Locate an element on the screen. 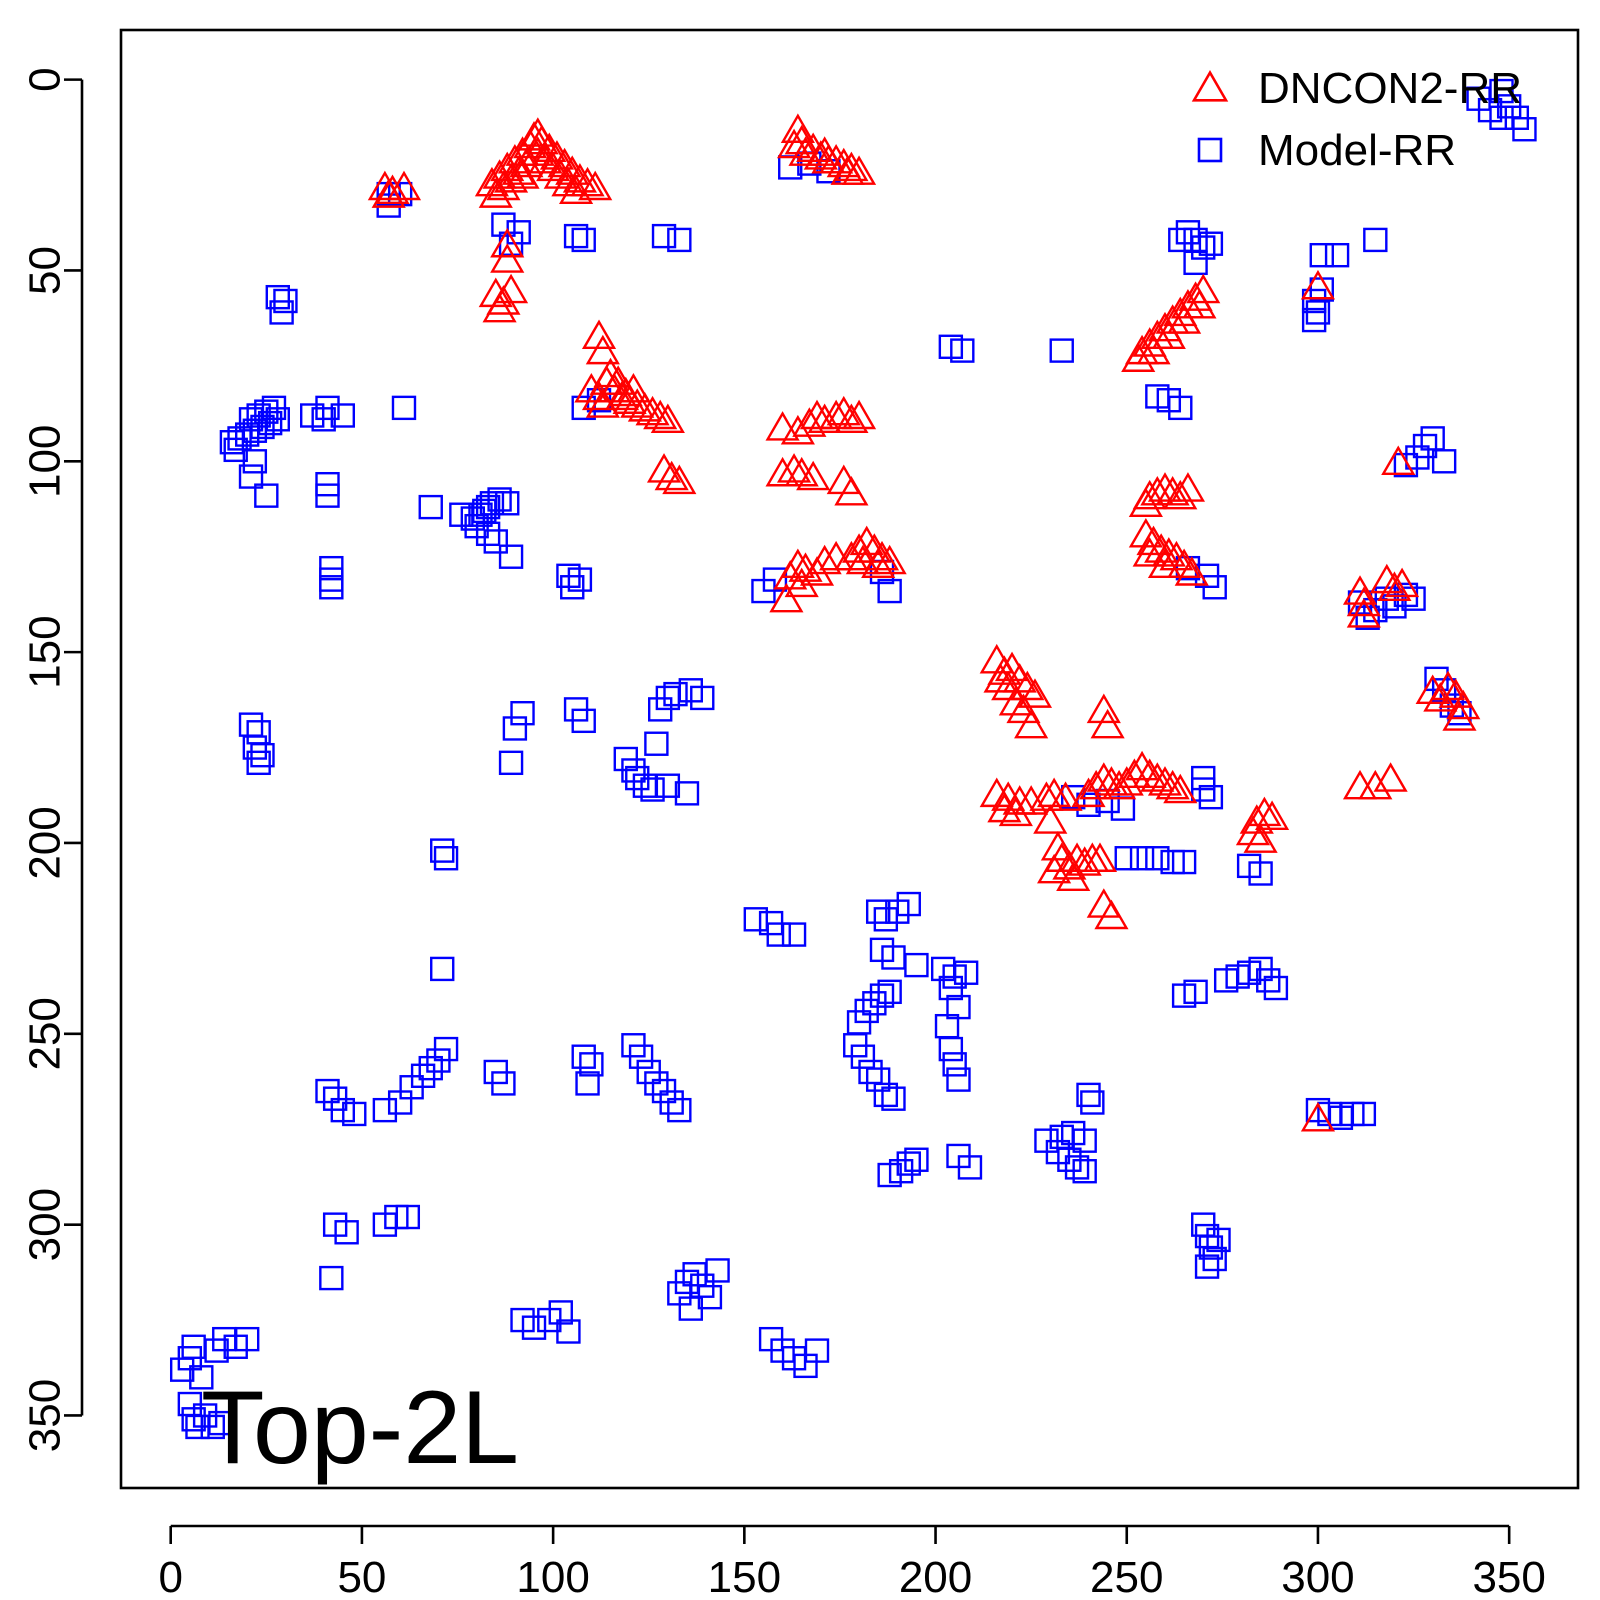 The height and width of the screenshot is (1600, 1600). y-tick-label: 100 is located at coordinates (45, 461).